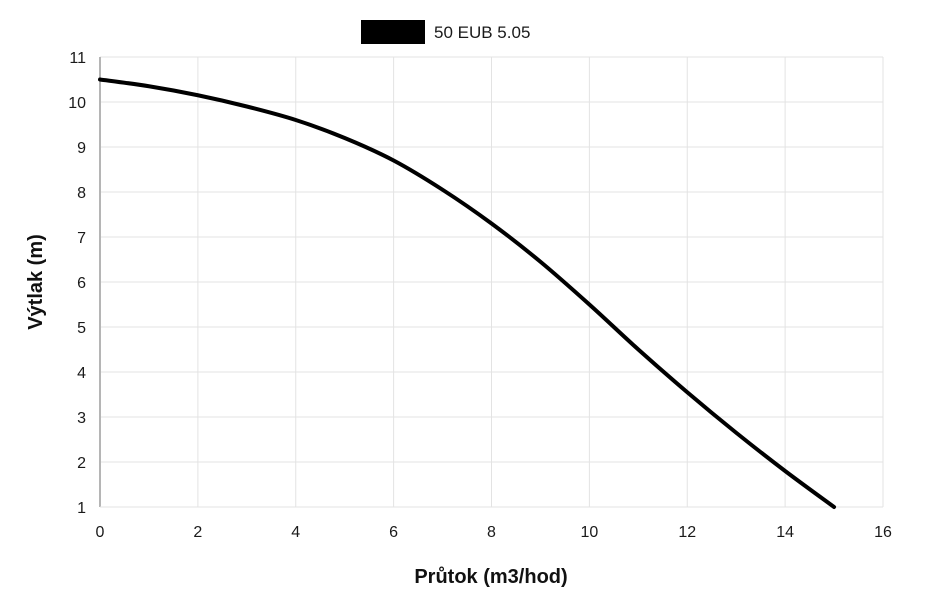 This screenshot has height=600, width=930. I want to click on y-tick-labels: 1 2 3 4 5 6 7 8 9 10 11, so click(77, 283).